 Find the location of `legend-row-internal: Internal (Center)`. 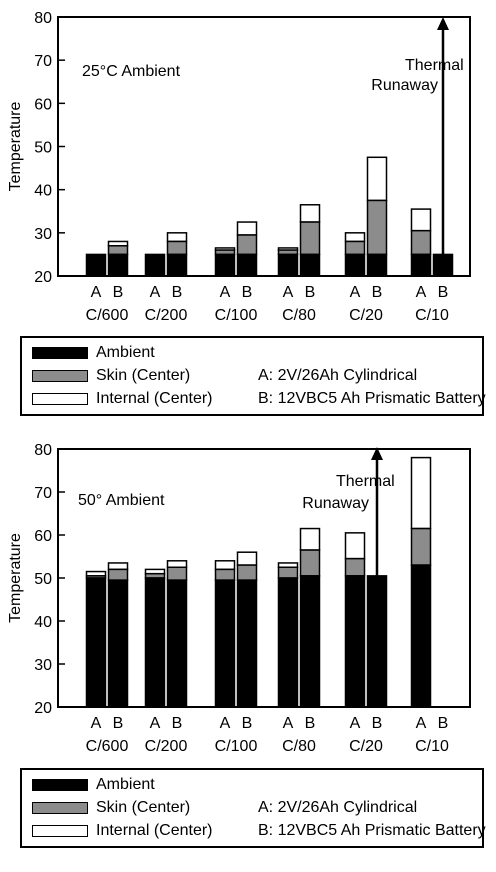

legend-row-internal: Internal (Center) is located at coordinates (122, 399).